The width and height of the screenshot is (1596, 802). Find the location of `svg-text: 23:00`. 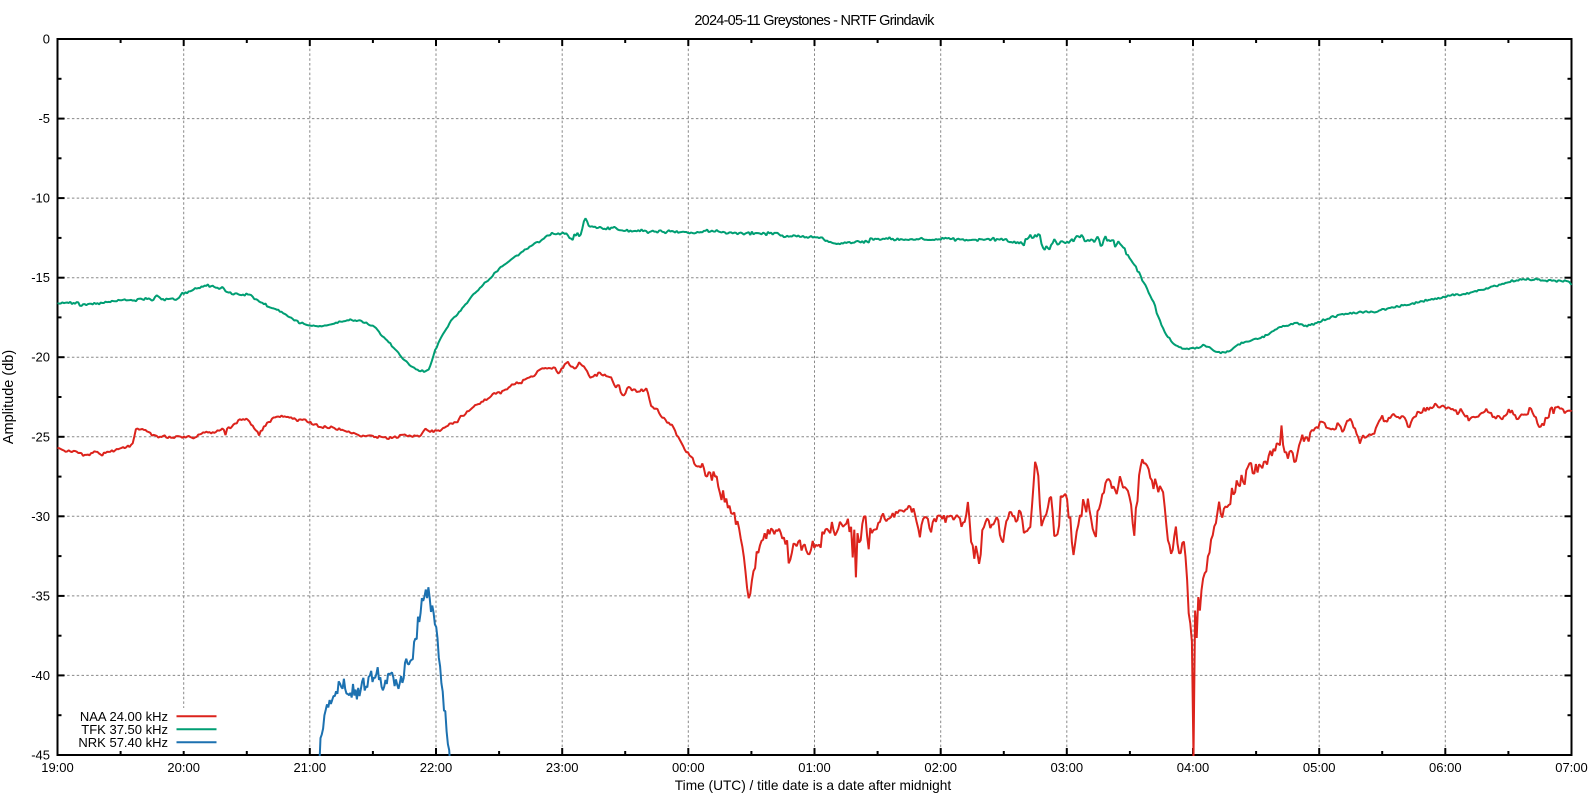

svg-text: 23:00 is located at coordinates (562, 767).